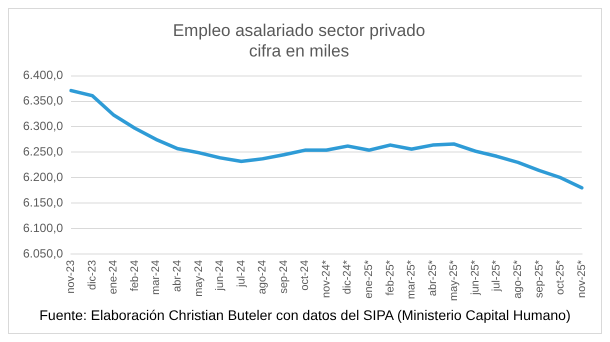  I want to click on x-tick-label: nov-25*, so click(582, 278).